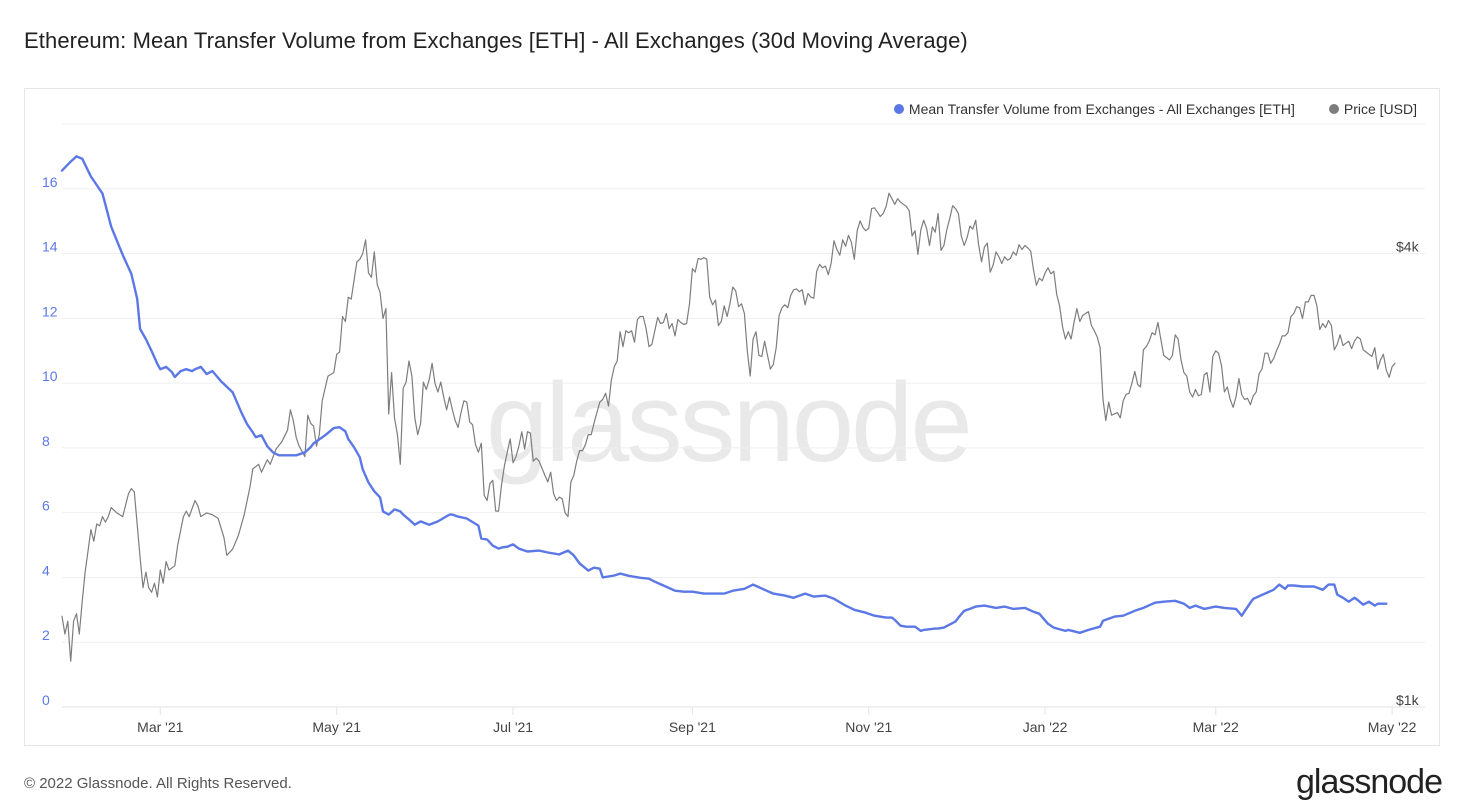 The height and width of the screenshot is (810, 1466). Describe the element at coordinates (158, 783) in the screenshot. I see `copyright-text: © 2022 Glassnode. All Rights Reserved.` at that location.